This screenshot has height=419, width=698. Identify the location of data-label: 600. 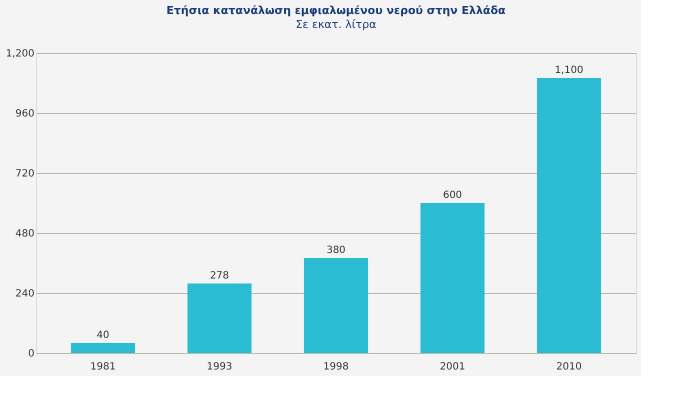
(452, 195).